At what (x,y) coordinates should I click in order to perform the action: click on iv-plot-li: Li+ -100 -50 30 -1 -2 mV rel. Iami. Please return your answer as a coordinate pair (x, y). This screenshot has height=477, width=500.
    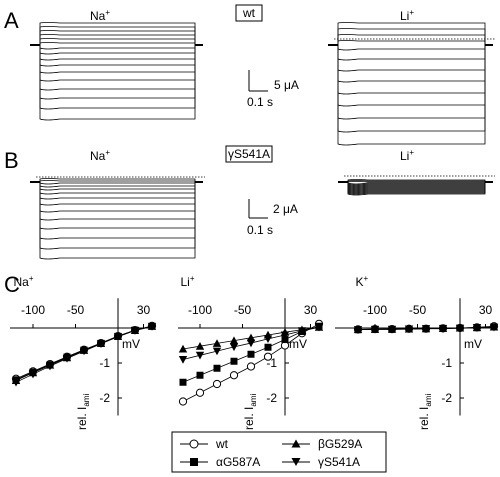
    Looking at the image, I should click on (251, 352).